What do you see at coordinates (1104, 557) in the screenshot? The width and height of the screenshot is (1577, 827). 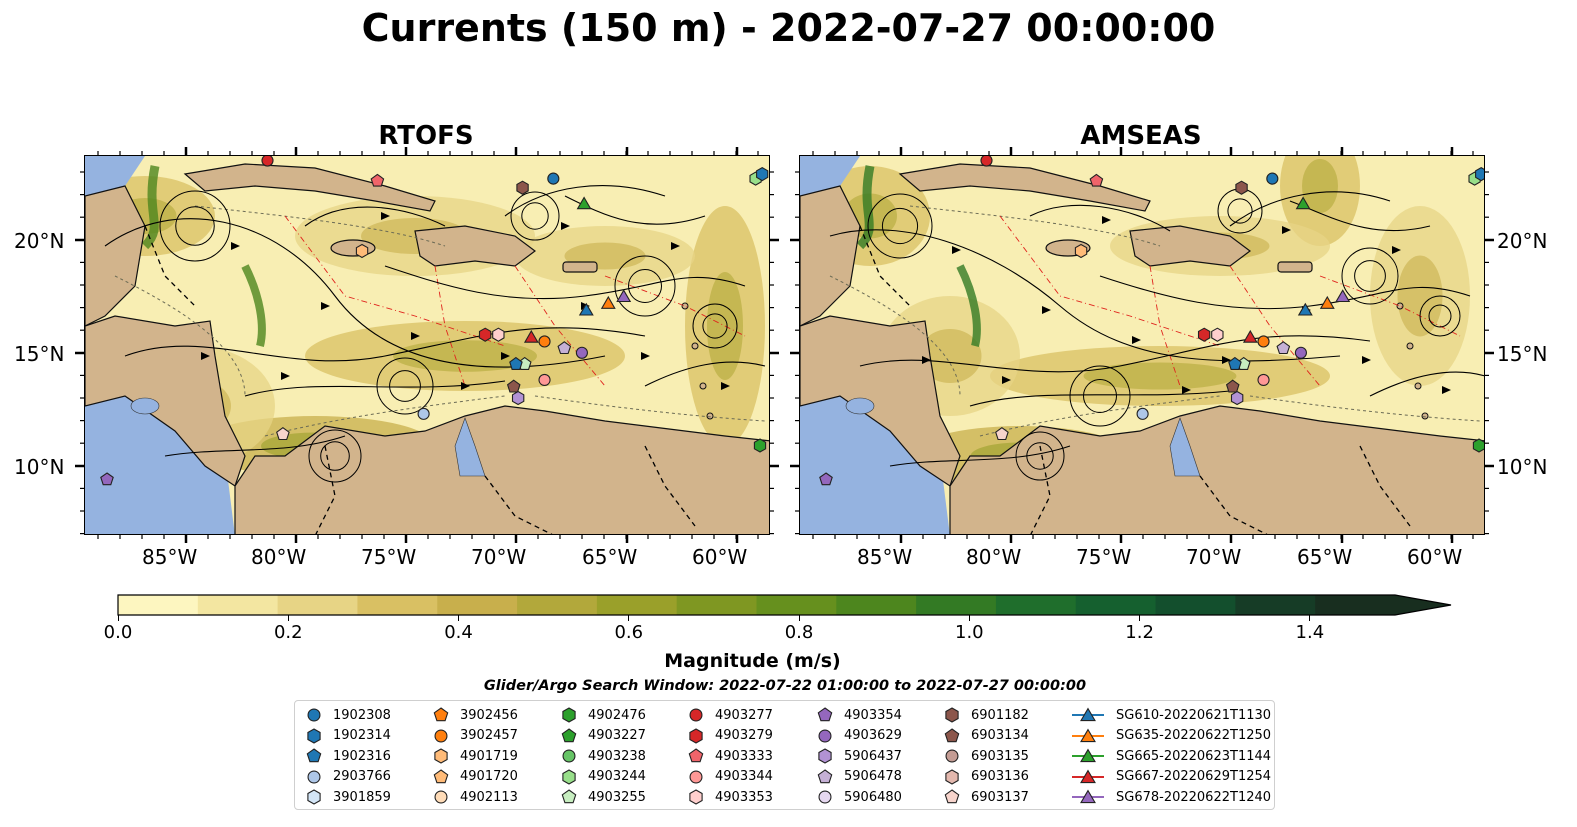 I see `lon-tick-label: 75°W` at bounding box center [1104, 557].